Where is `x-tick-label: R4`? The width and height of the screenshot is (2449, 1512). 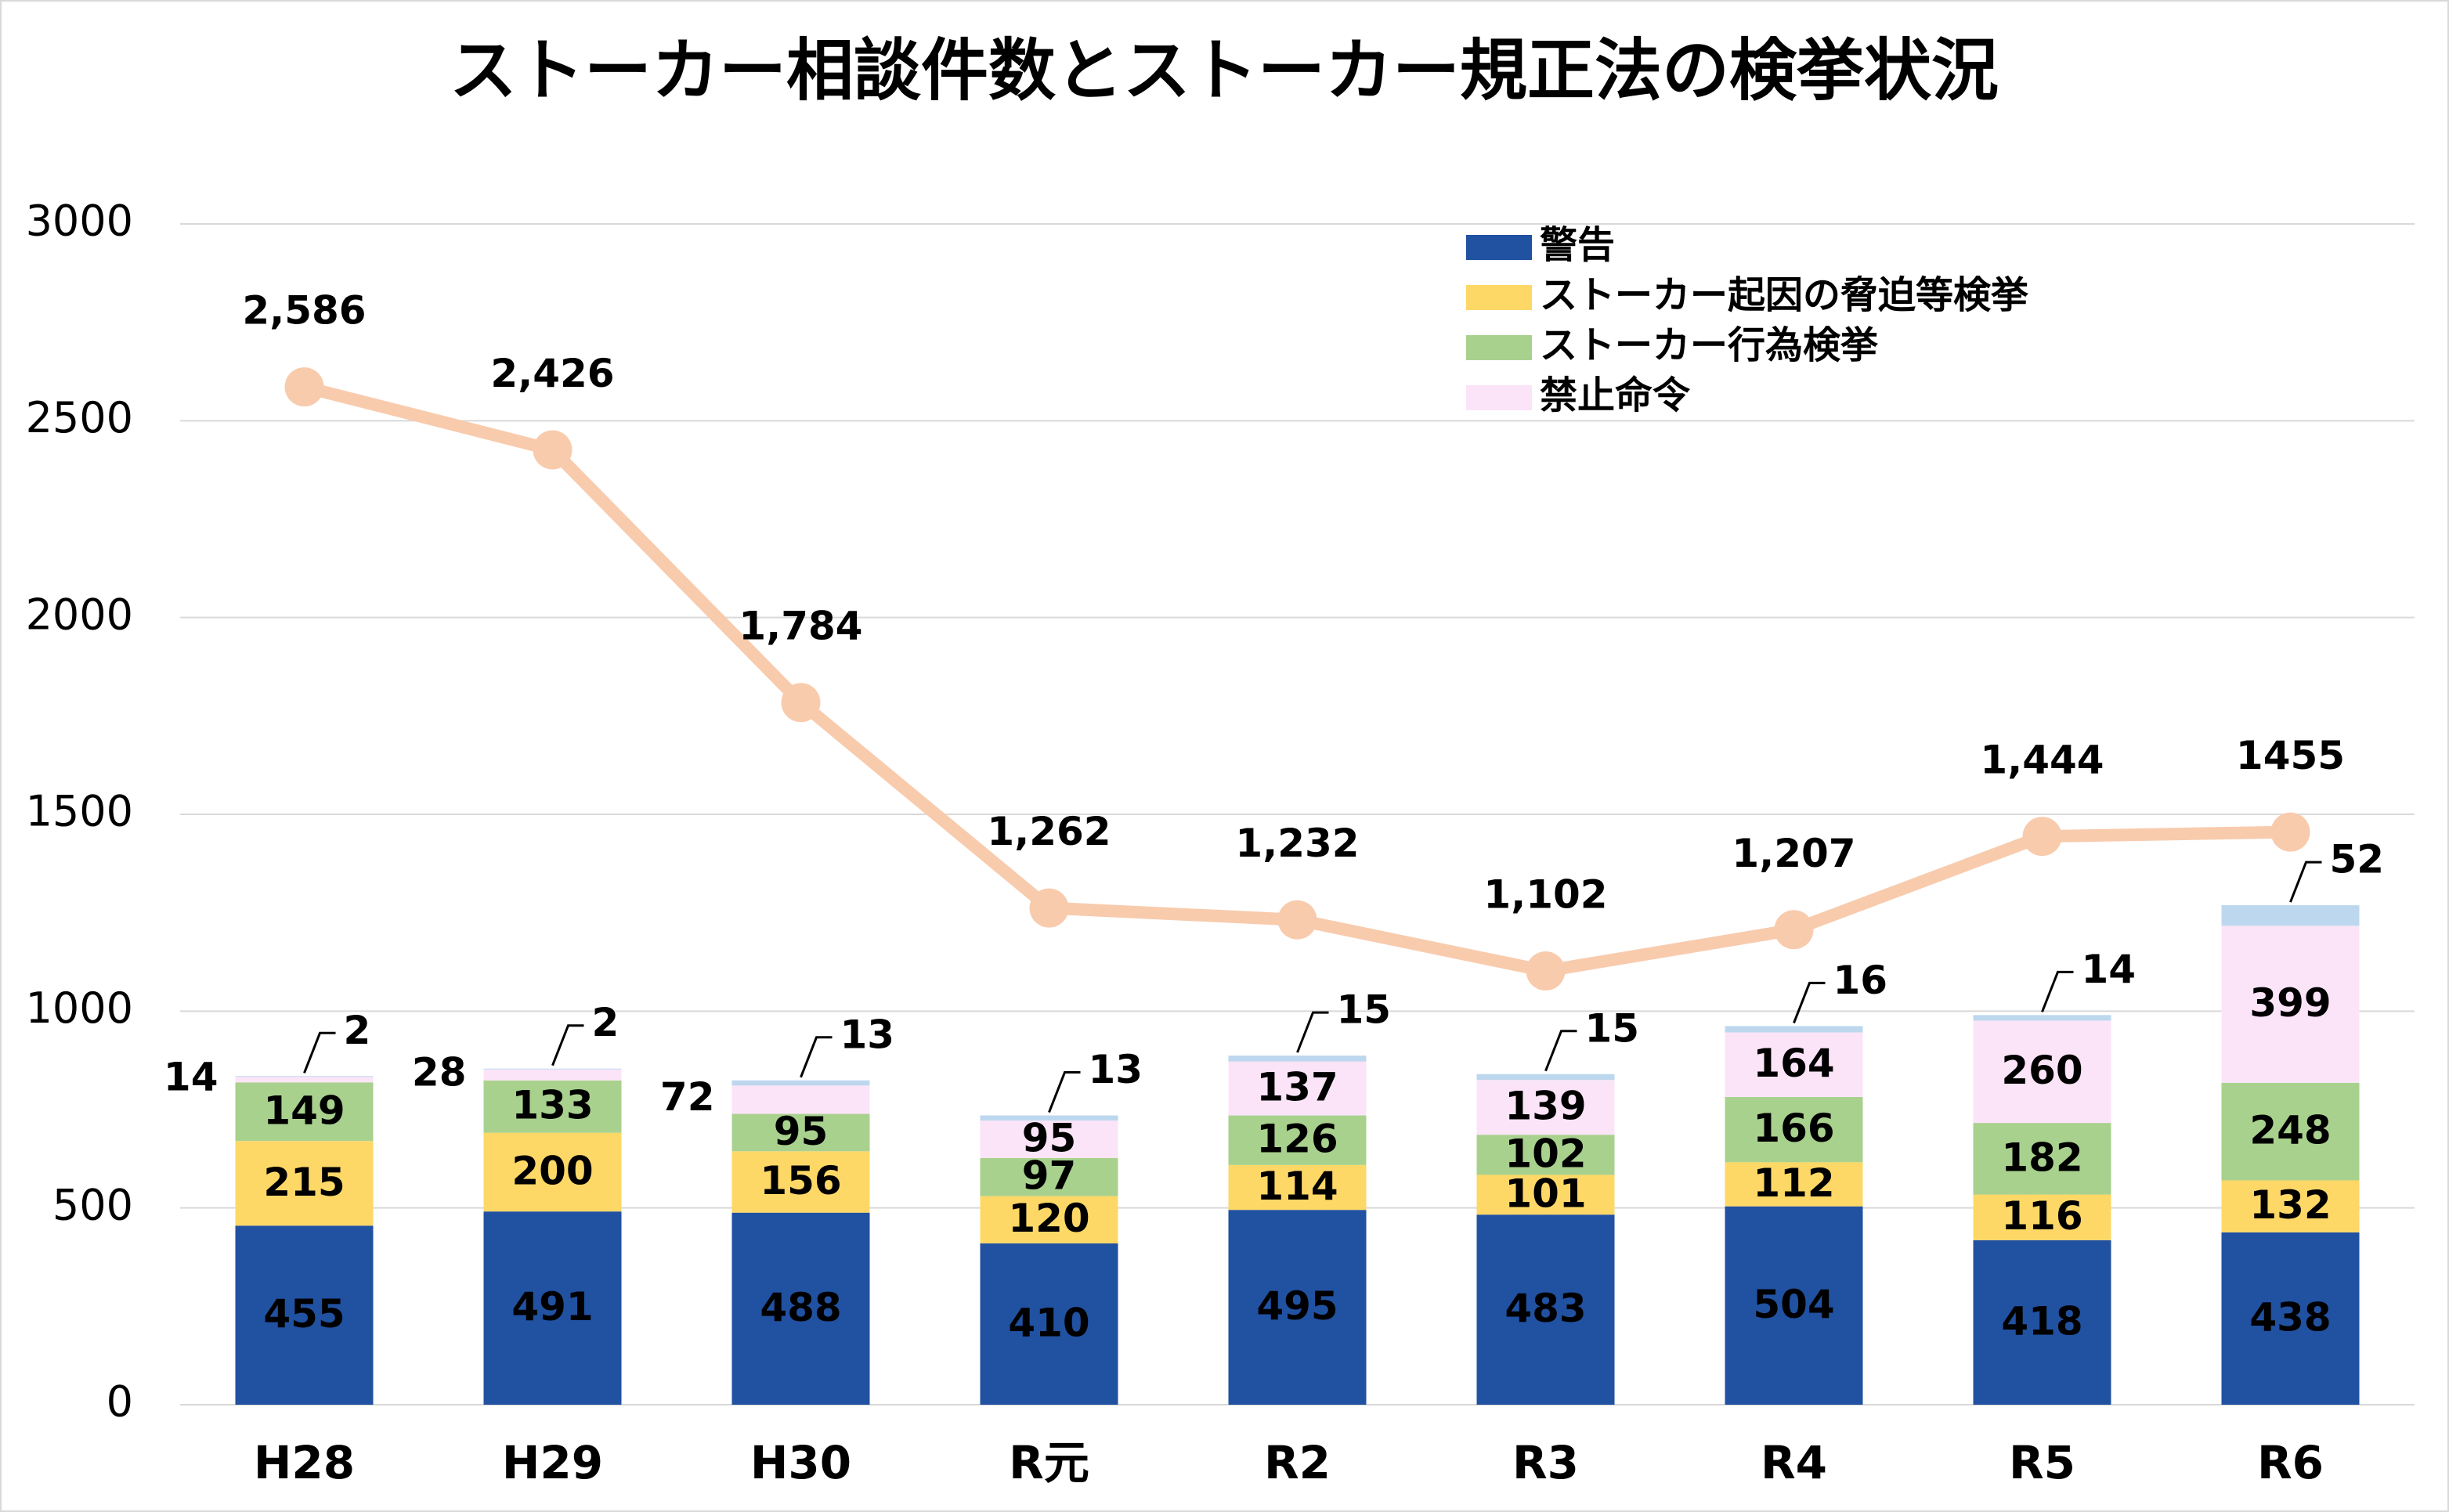
x-tick-label: R4 is located at coordinates (1794, 1462).